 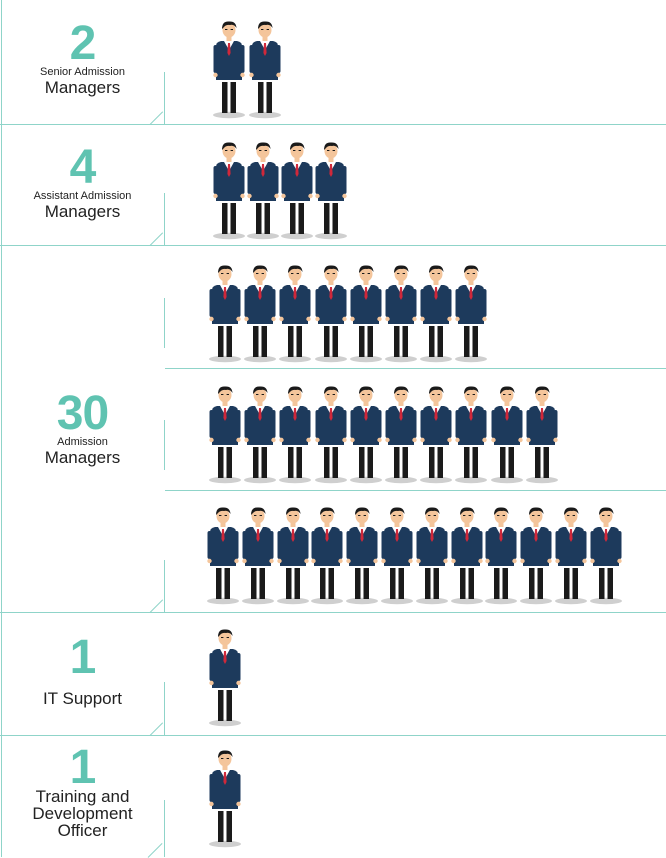 What do you see at coordinates (1, 428) in the screenshot?
I see `left-border` at bounding box center [1, 428].